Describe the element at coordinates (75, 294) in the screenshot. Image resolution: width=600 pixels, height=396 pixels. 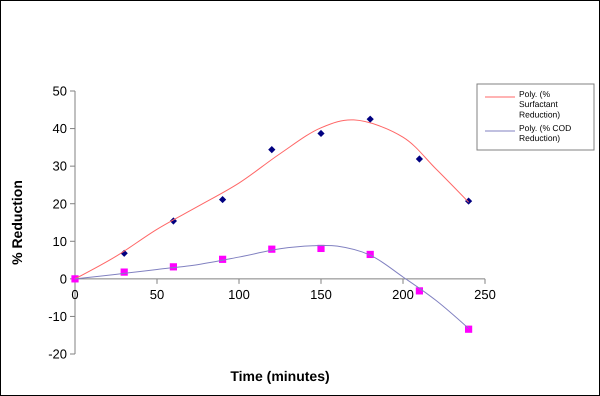
I see `x-tick-label: 0` at that location.